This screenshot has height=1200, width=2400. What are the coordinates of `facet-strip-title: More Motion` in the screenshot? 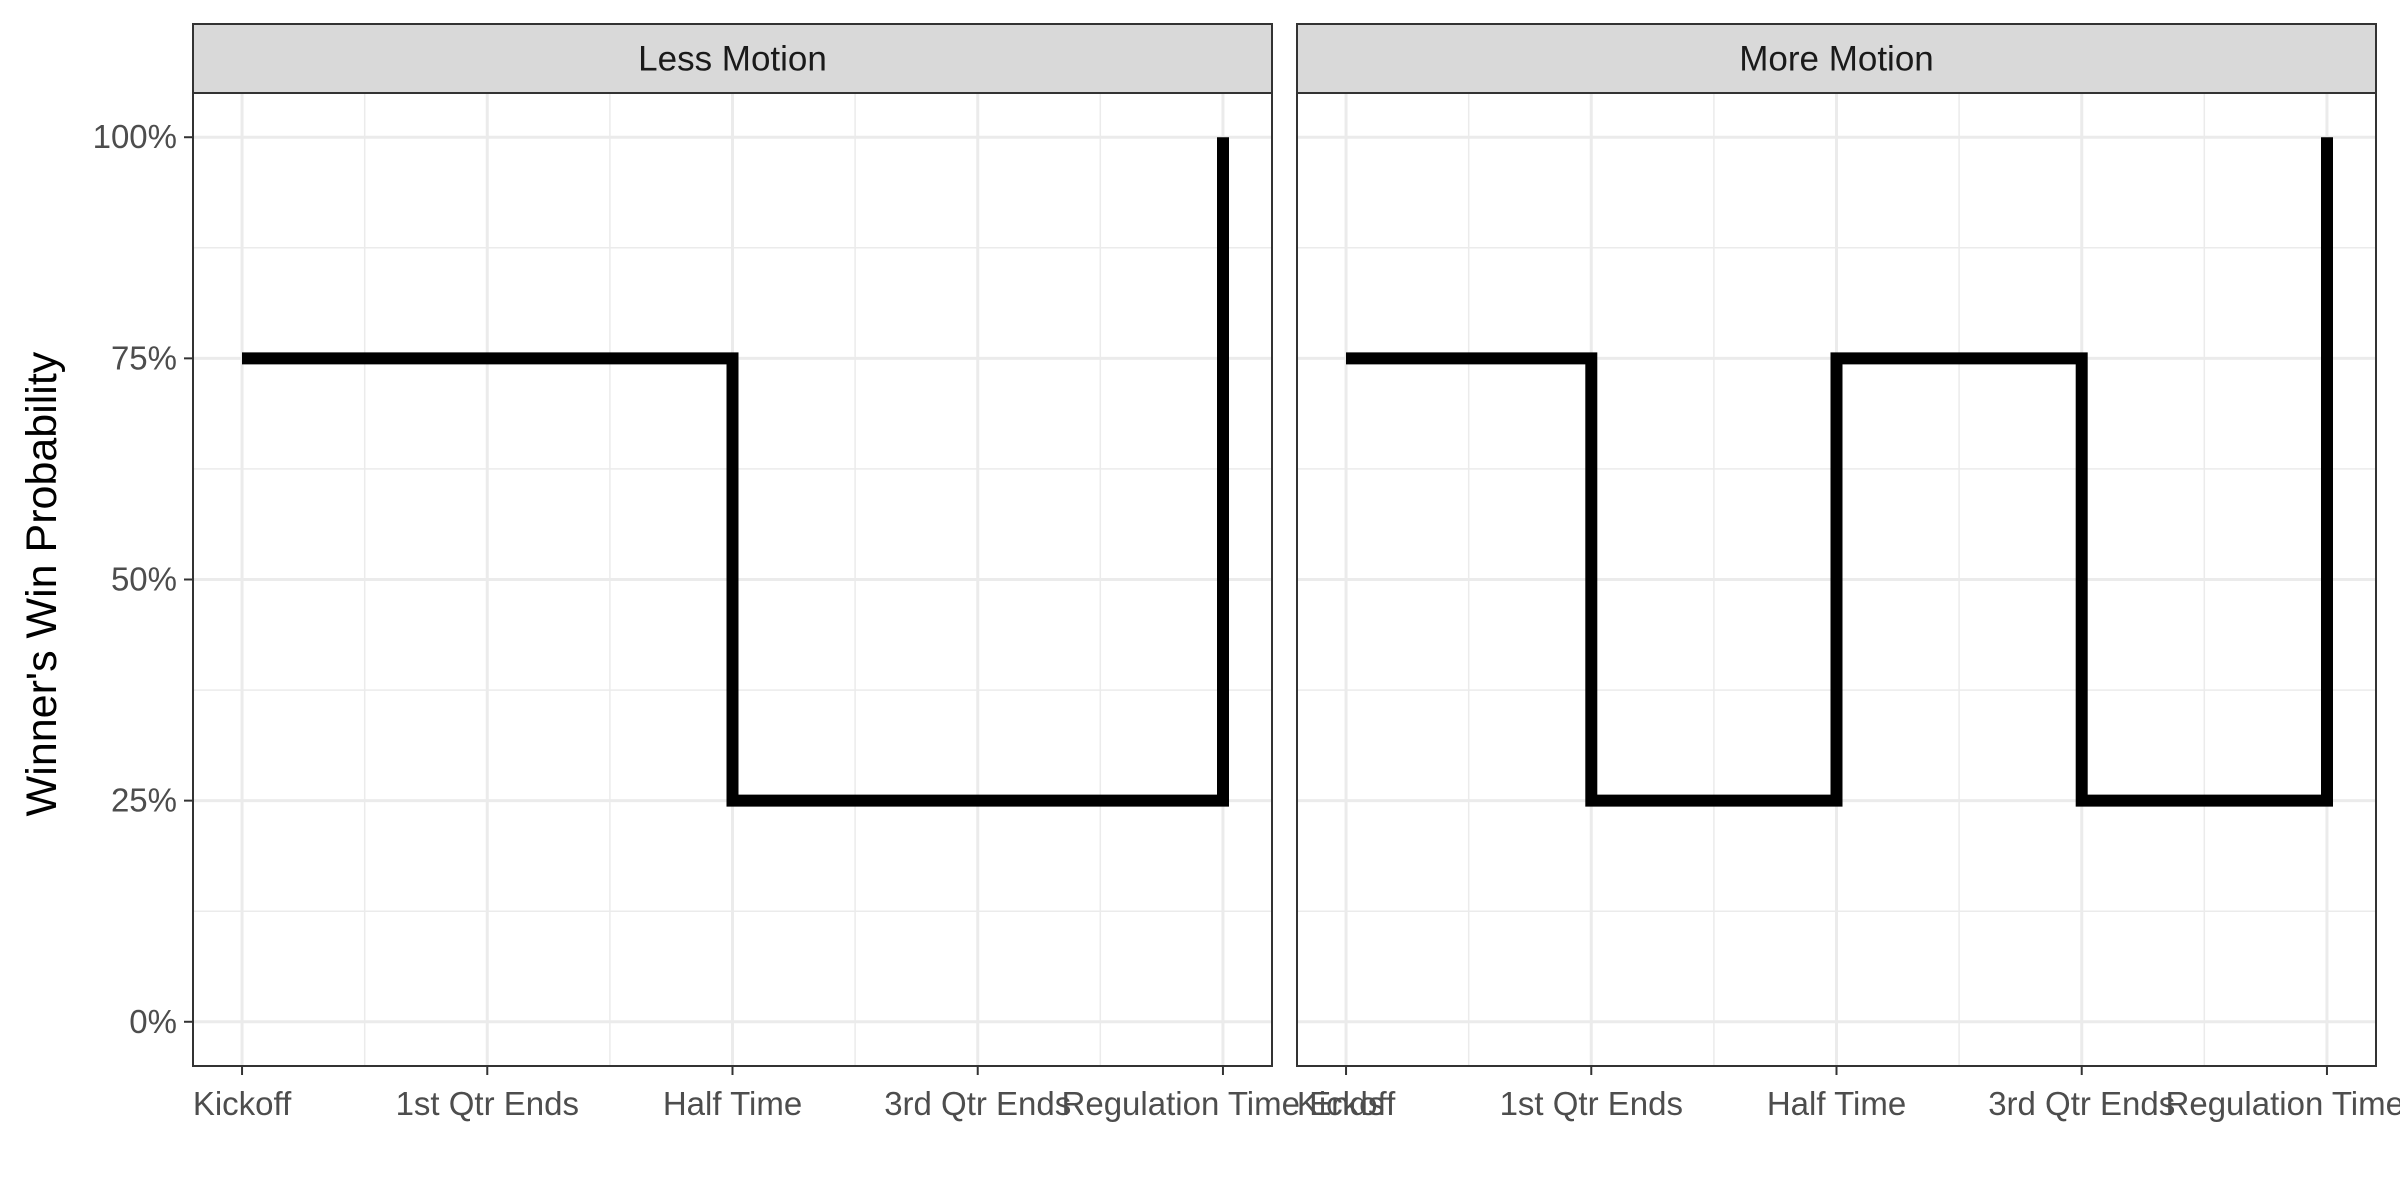 It's located at (1836, 59).